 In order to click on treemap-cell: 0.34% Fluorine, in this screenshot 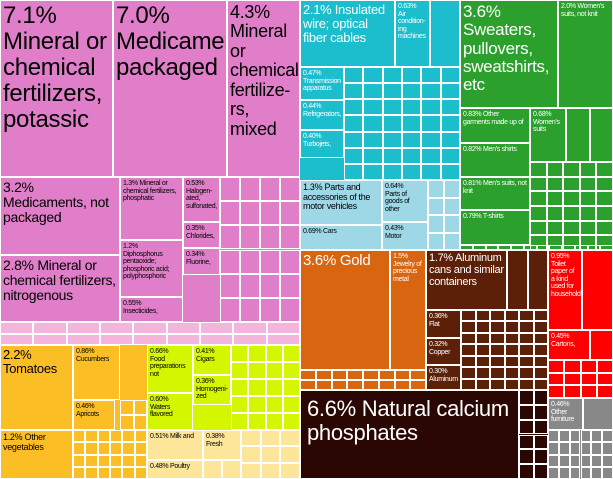, I will do `click(201, 261)`.